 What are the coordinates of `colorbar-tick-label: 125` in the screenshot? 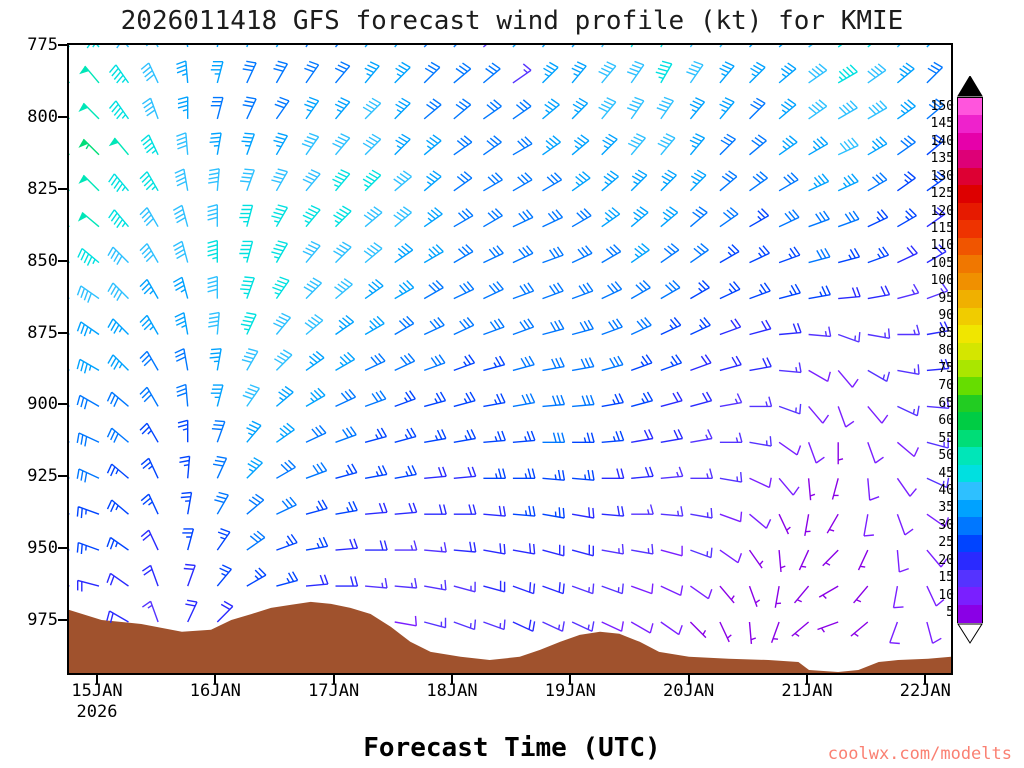 It's located at (942, 194).